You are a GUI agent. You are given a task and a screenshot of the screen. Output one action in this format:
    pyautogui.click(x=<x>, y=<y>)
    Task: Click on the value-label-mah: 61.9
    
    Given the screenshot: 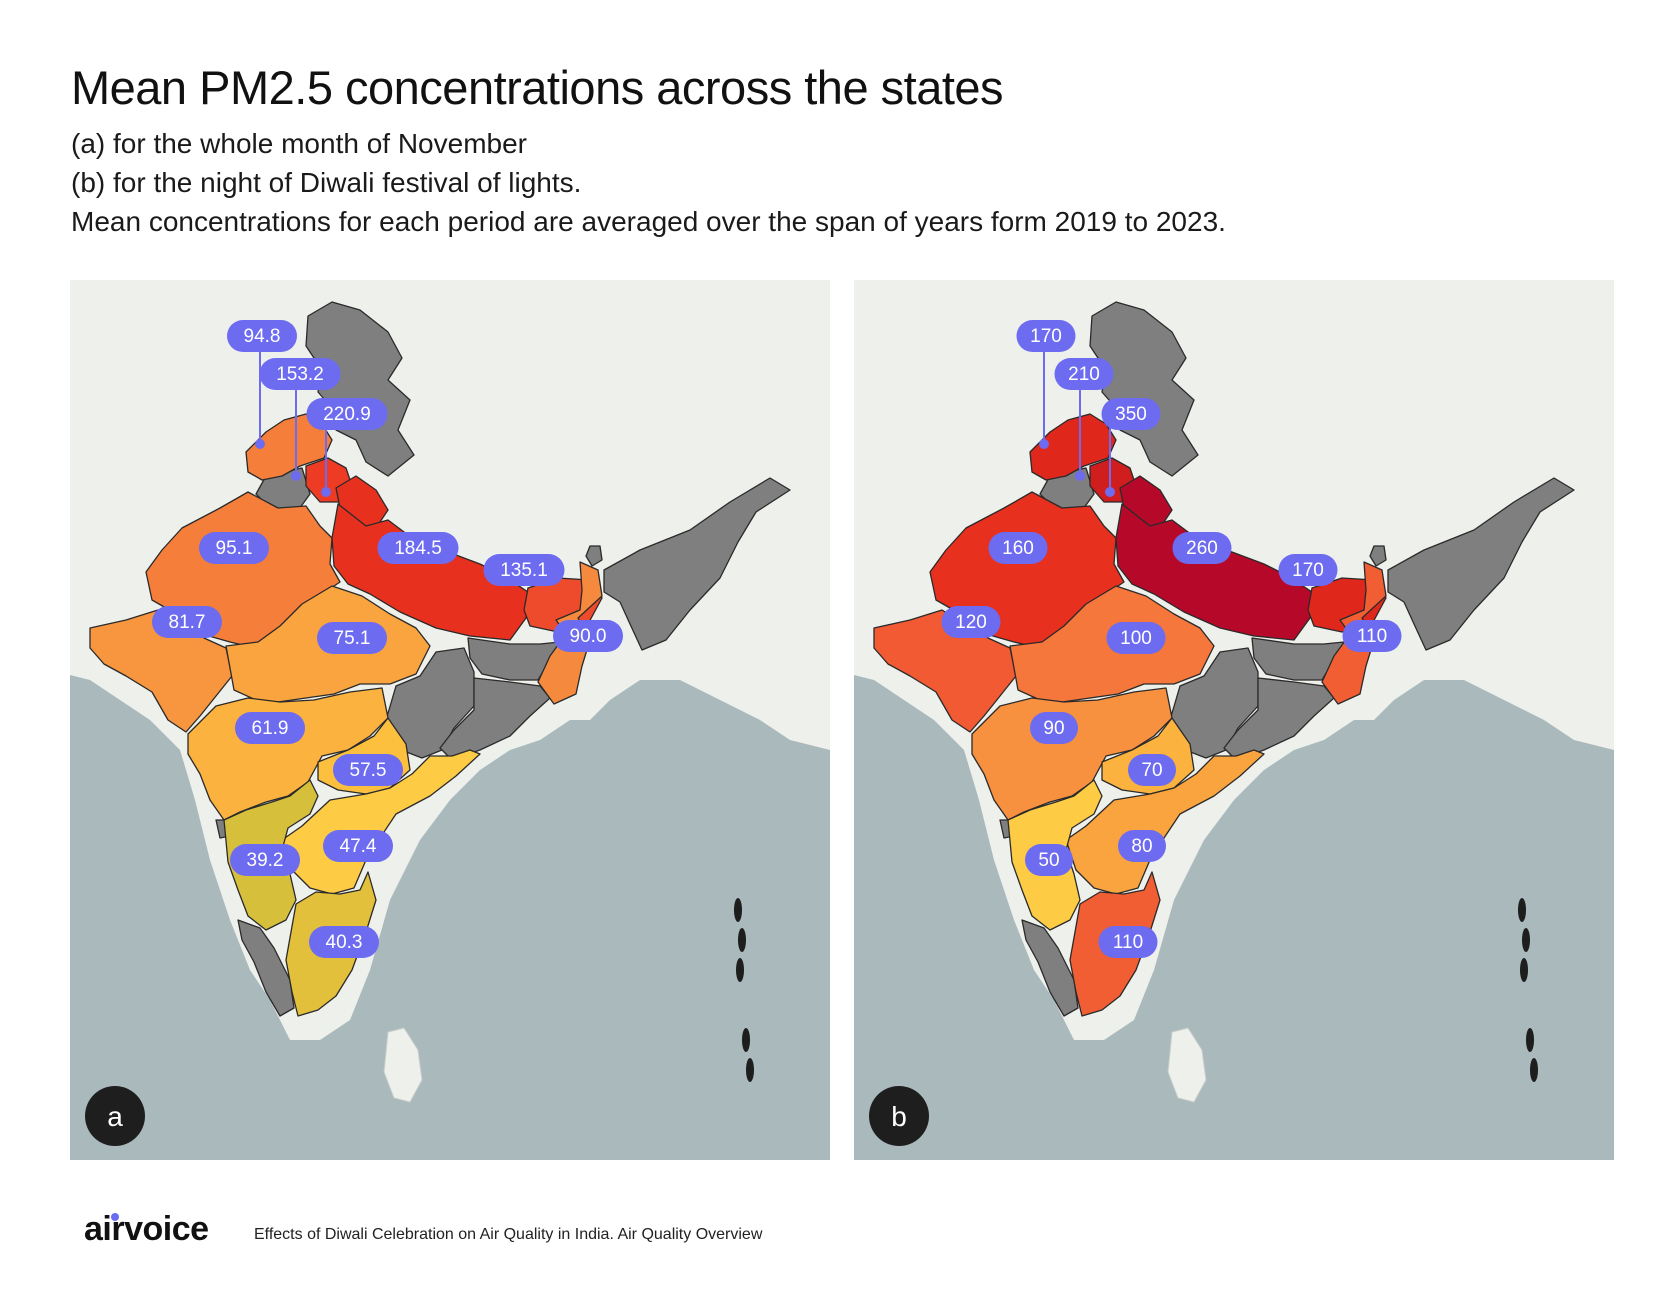 What is the action you would take?
    pyautogui.click(x=270, y=728)
    